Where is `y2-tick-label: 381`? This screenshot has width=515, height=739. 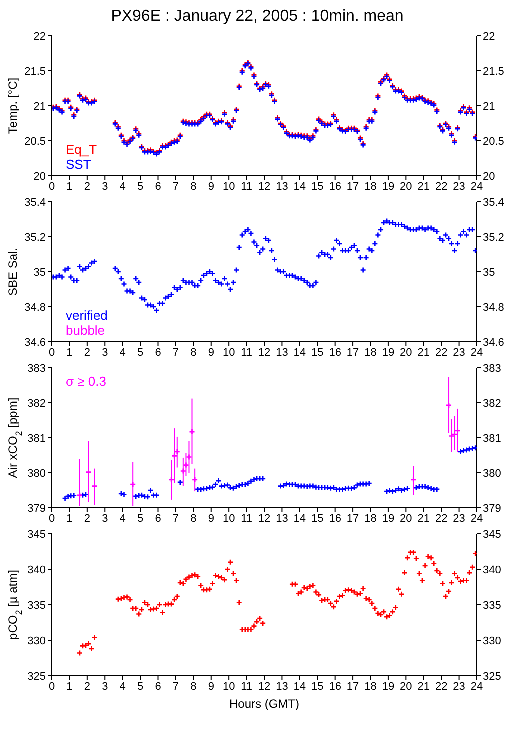 y2-tick-label: 381 is located at coordinates (492, 438).